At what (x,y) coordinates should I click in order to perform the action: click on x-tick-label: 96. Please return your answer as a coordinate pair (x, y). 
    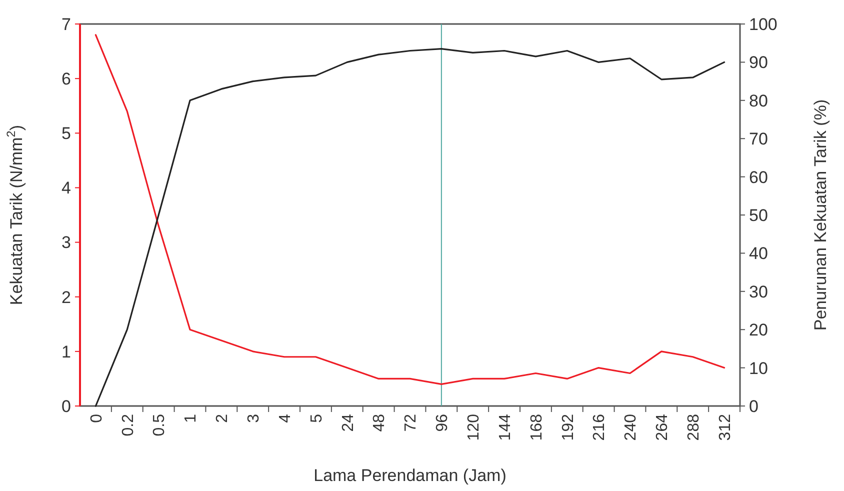
    Looking at the image, I should click on (443, 423).